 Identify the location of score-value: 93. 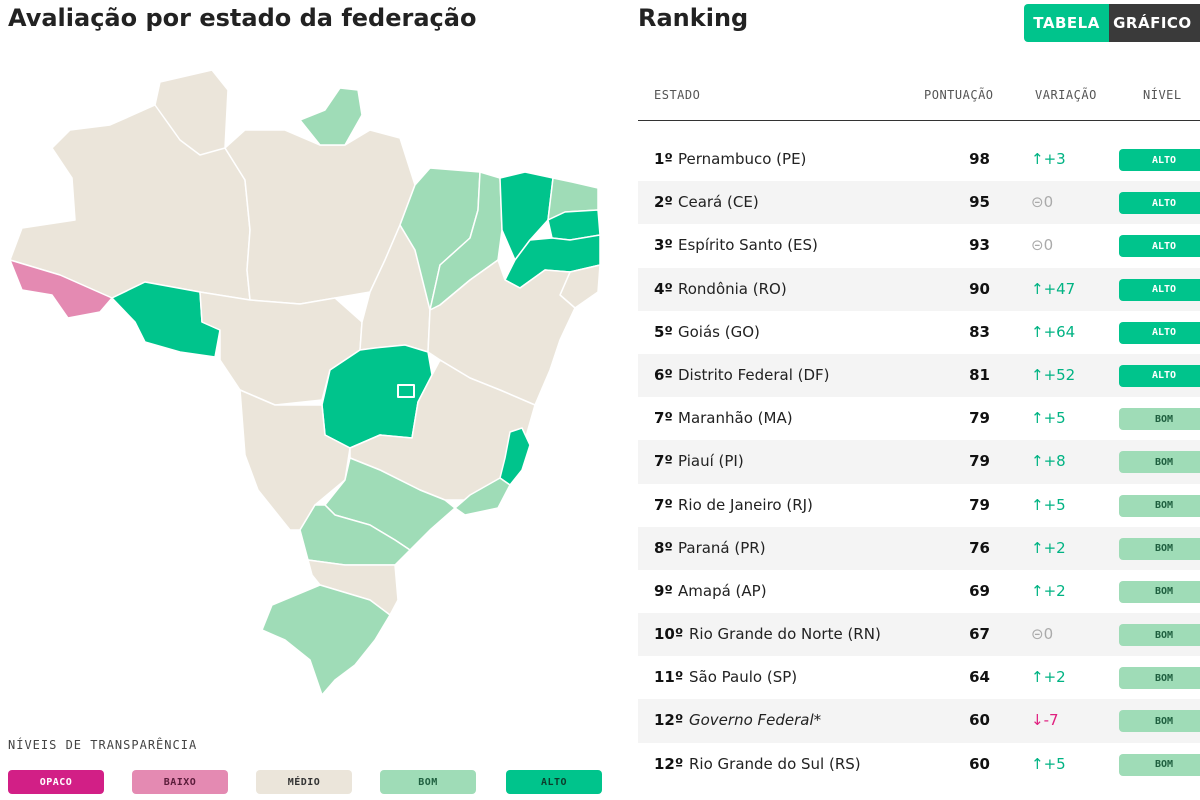
(979, 245).